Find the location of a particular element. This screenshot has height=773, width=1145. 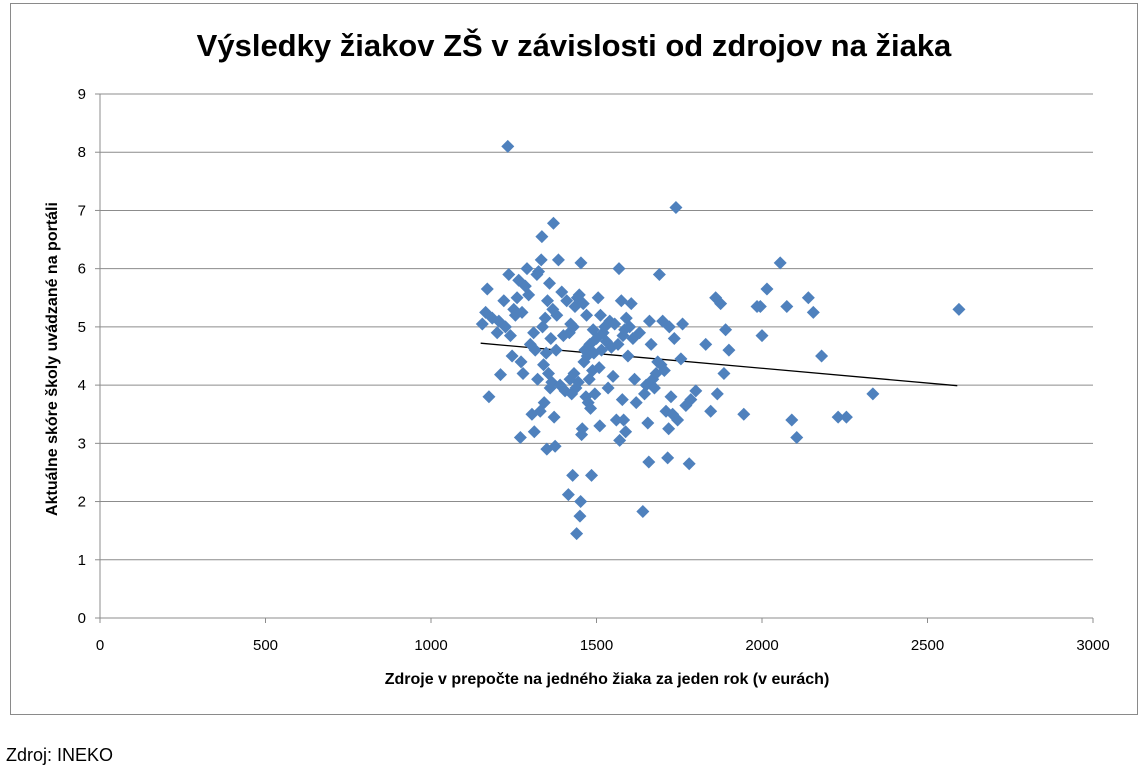

y-tick-label: 3 is located at coordinates (82, 443).